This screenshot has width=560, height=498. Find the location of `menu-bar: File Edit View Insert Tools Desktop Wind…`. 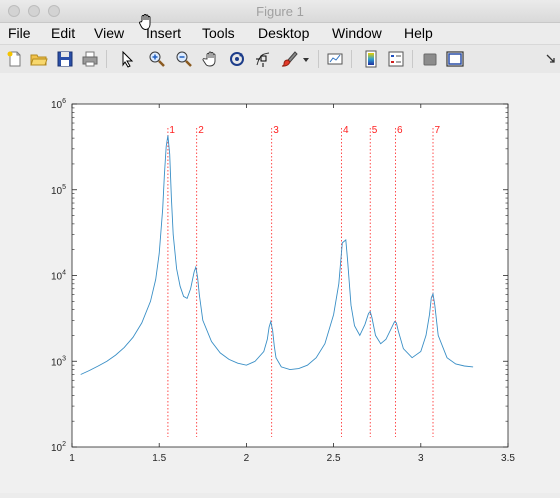

menu-bar: File Edit View Insert Tools Desktop Wind… is located at coordinates (280, 33).